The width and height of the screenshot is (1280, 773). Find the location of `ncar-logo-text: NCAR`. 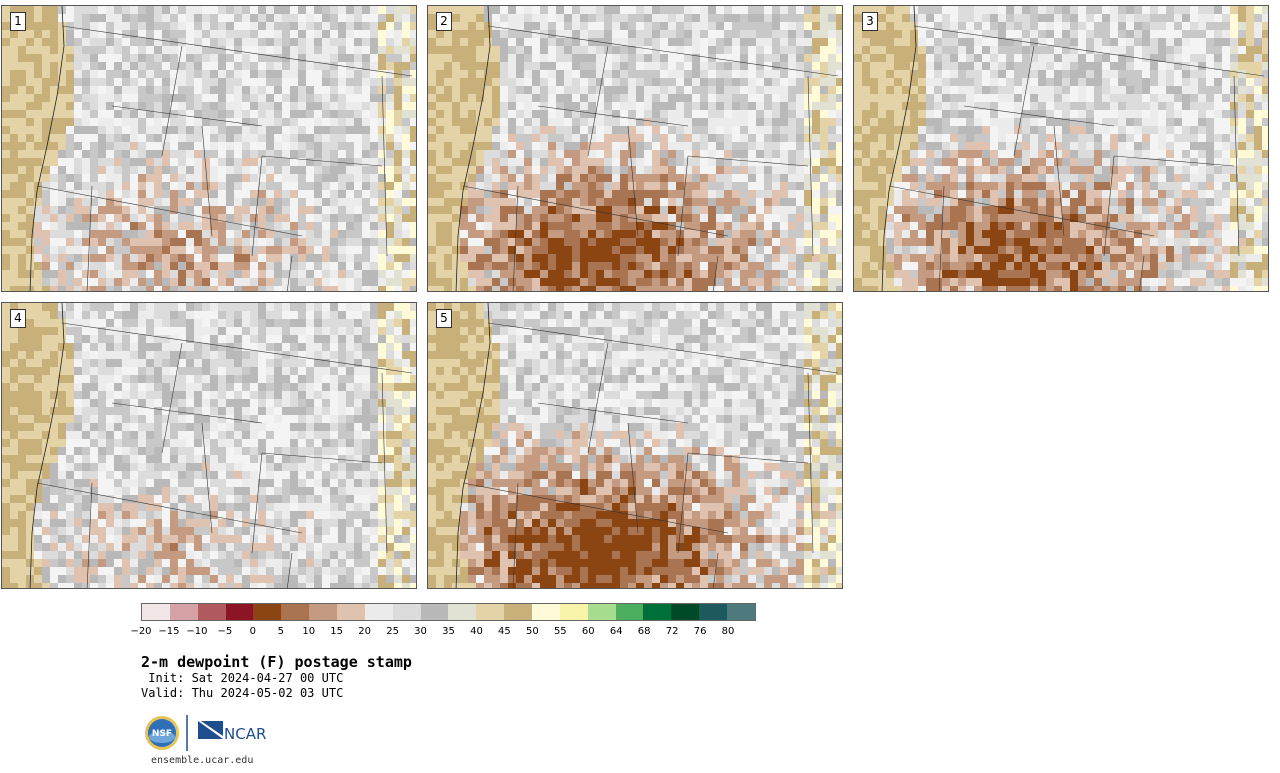

ncar-logo-text: NCAR is located at coordinates (245, 734).